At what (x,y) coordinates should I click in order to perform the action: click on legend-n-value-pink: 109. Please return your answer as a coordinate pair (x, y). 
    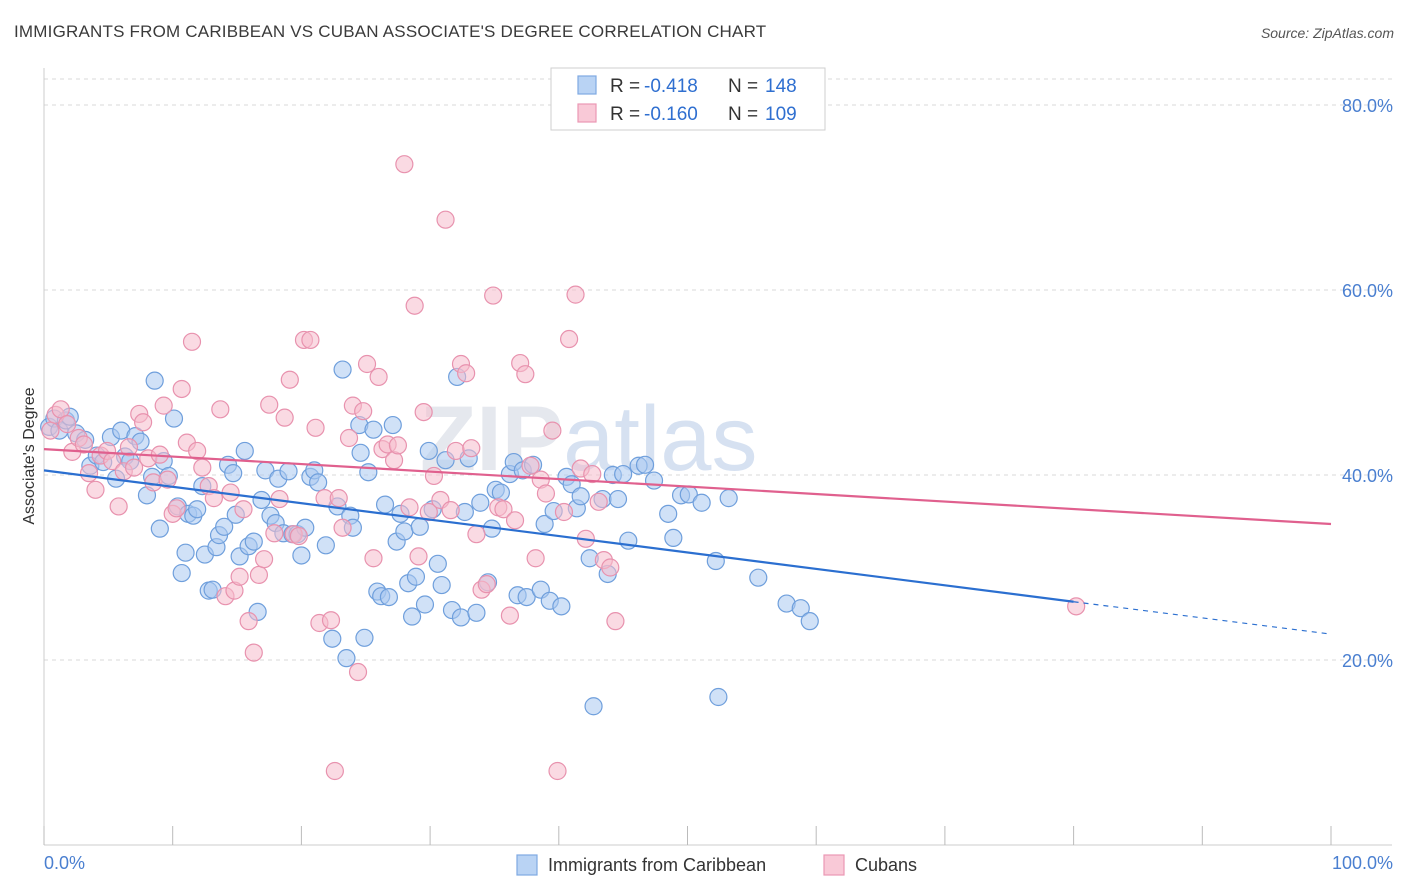
    Looking at the image, I should click on (781, 114).